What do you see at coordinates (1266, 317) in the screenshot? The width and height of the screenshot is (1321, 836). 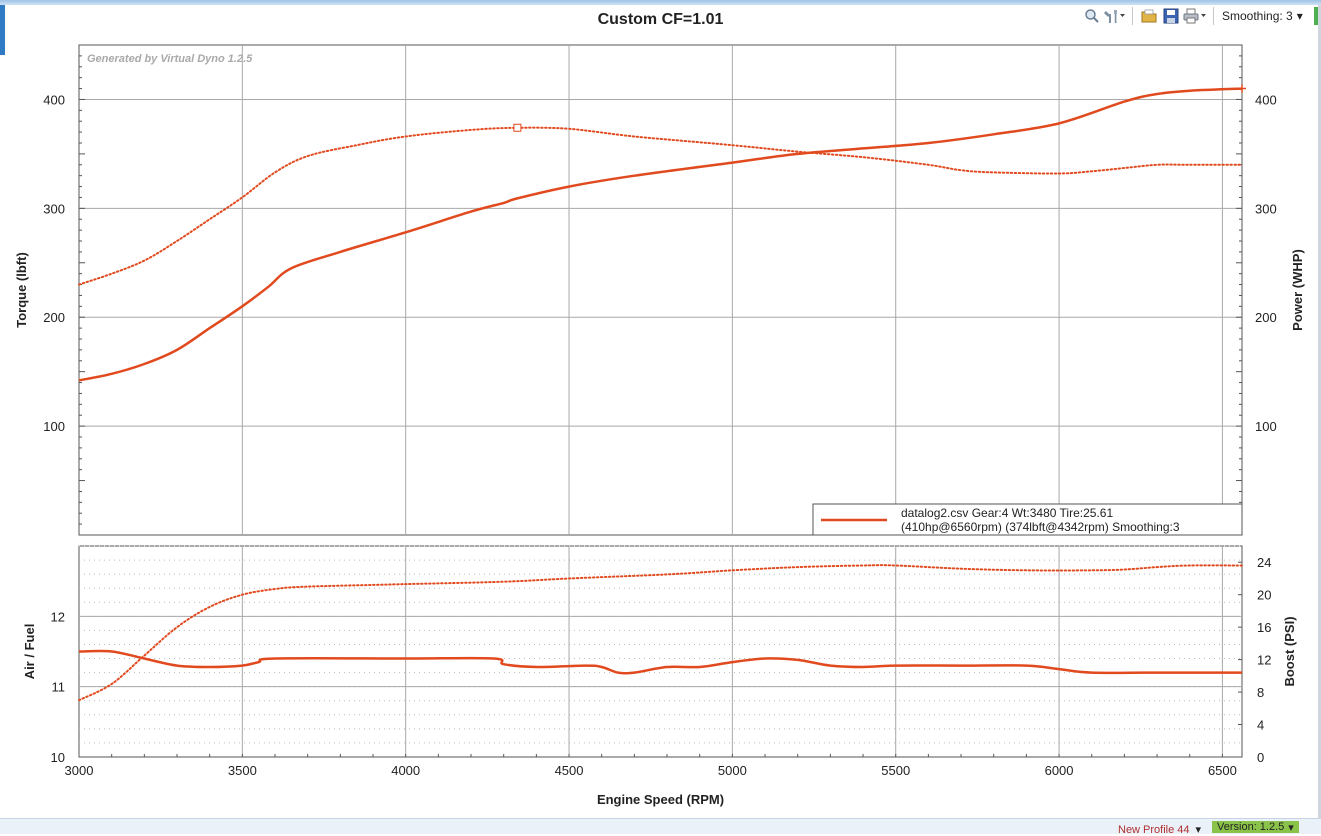 I see `y2-tick-label: 200` at bounding box center [1266, 317].